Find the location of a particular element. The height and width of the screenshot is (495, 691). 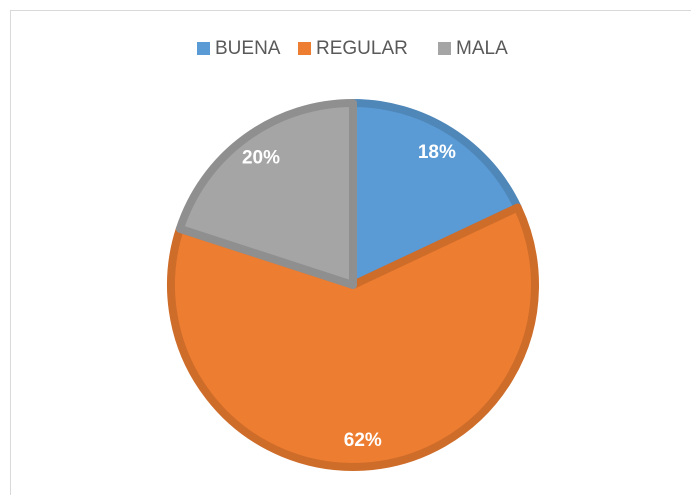

data-label: 20% is located at coordinates (261, 157).